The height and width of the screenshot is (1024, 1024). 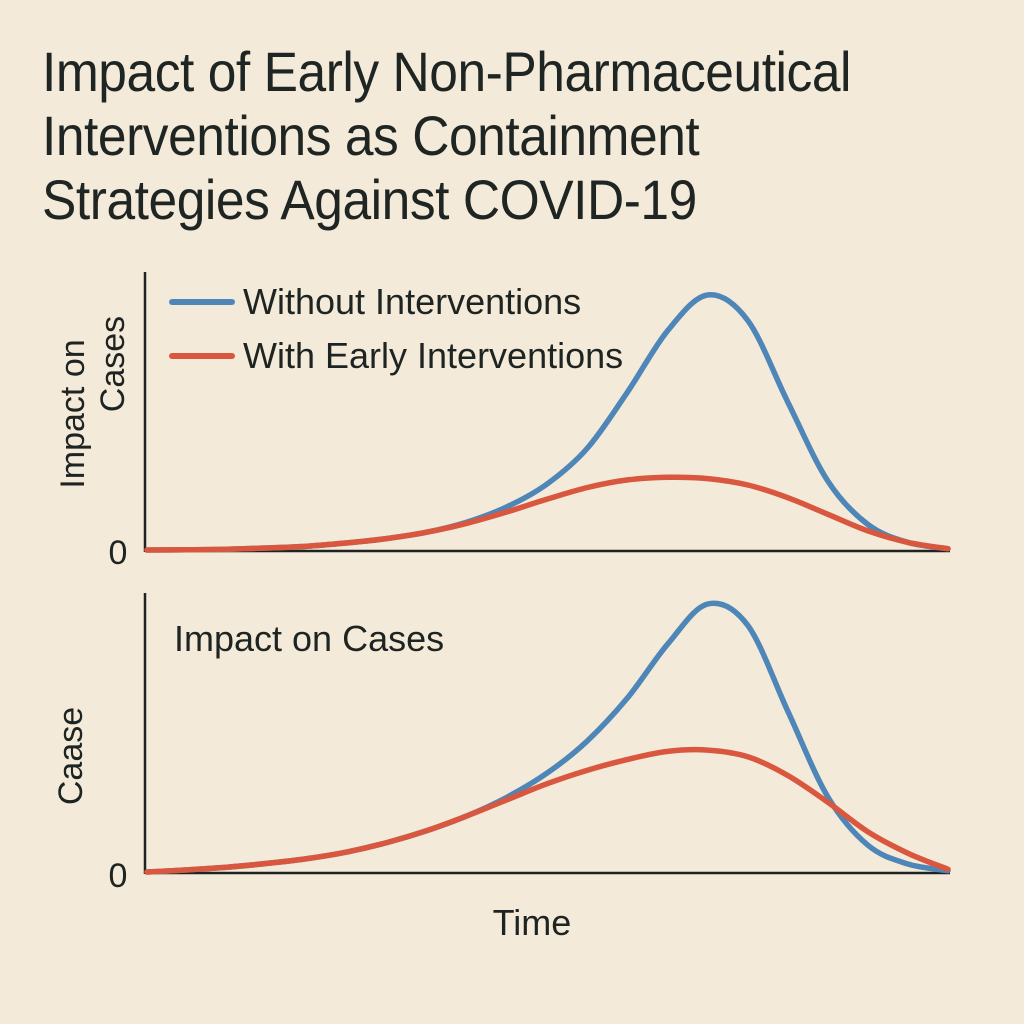 What do you see at coordinates (113, 364) in the screenshot?
I see `top-ylabel-line-2: Cases` at bounding box center [113, 364].